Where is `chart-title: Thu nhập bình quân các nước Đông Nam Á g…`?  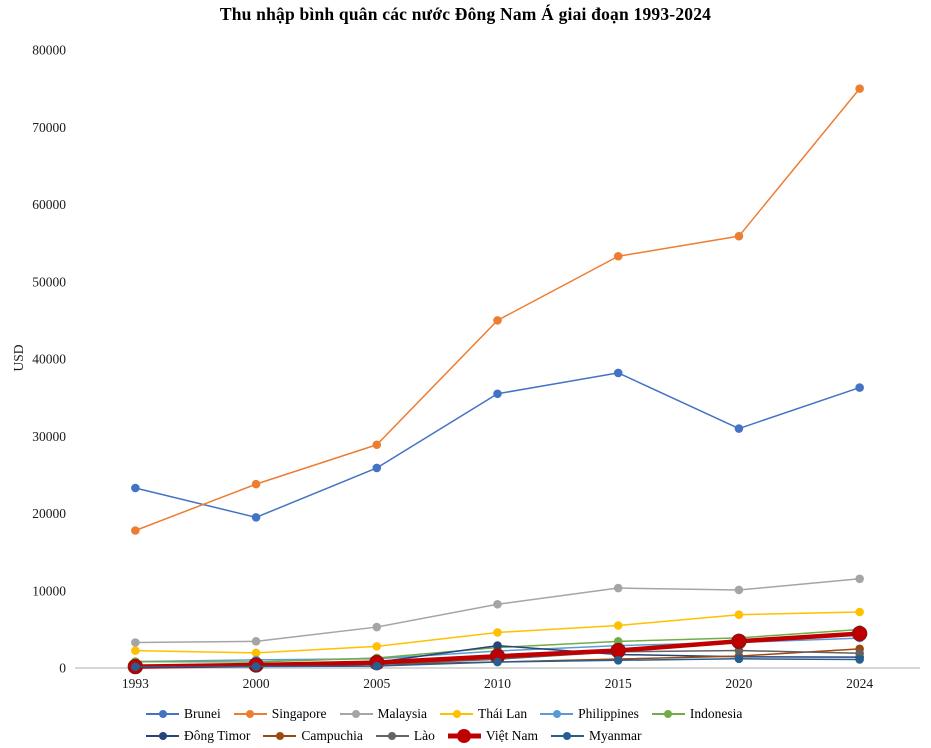 chart-title: Thu nhập bình quân các nước Đông Nam Á g… is located at coordinates (465, 14).